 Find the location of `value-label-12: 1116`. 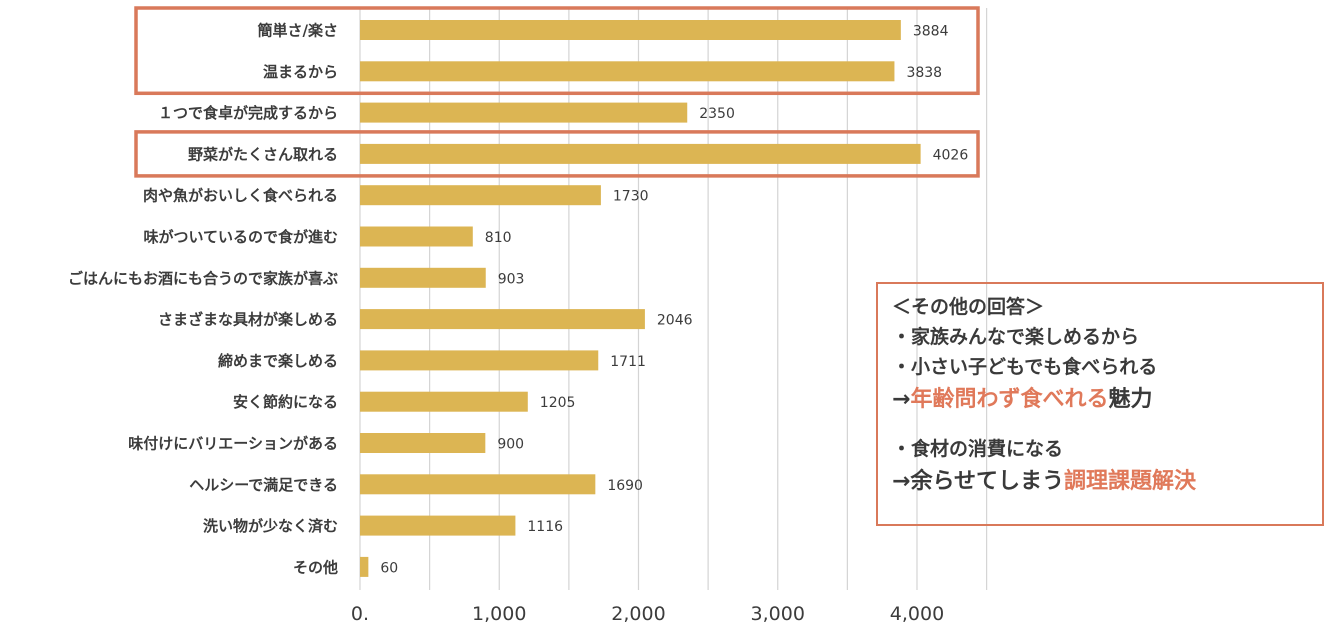

value-label-12: 1116 is located at coordinates (545, 527).